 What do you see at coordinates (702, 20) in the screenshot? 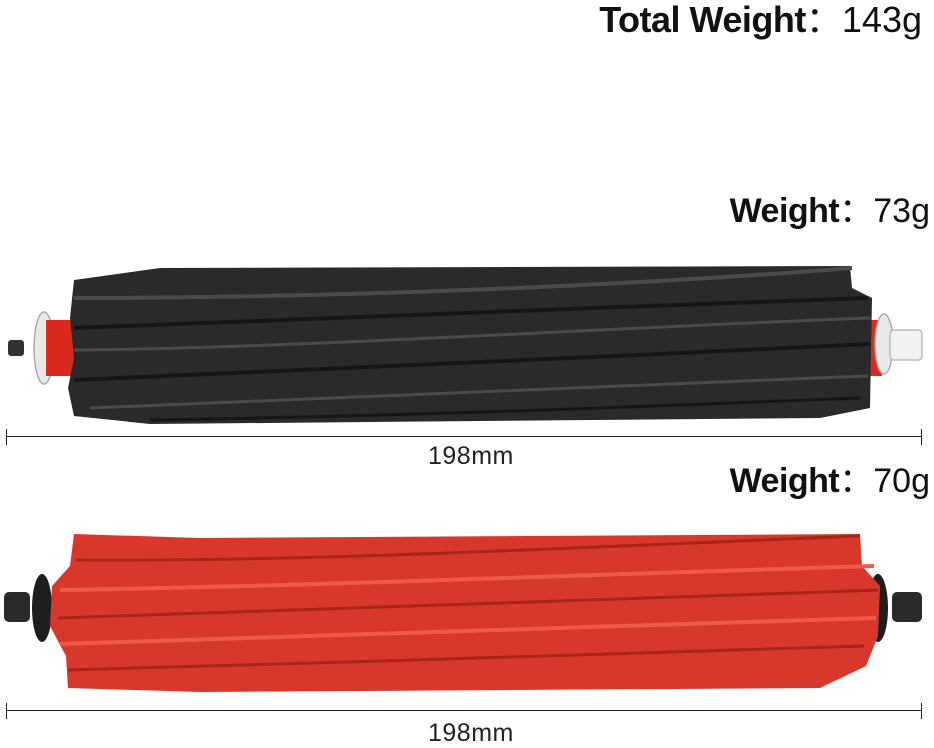
I see `total-weight-title: Total Weight` at bounding box center [702, 20].